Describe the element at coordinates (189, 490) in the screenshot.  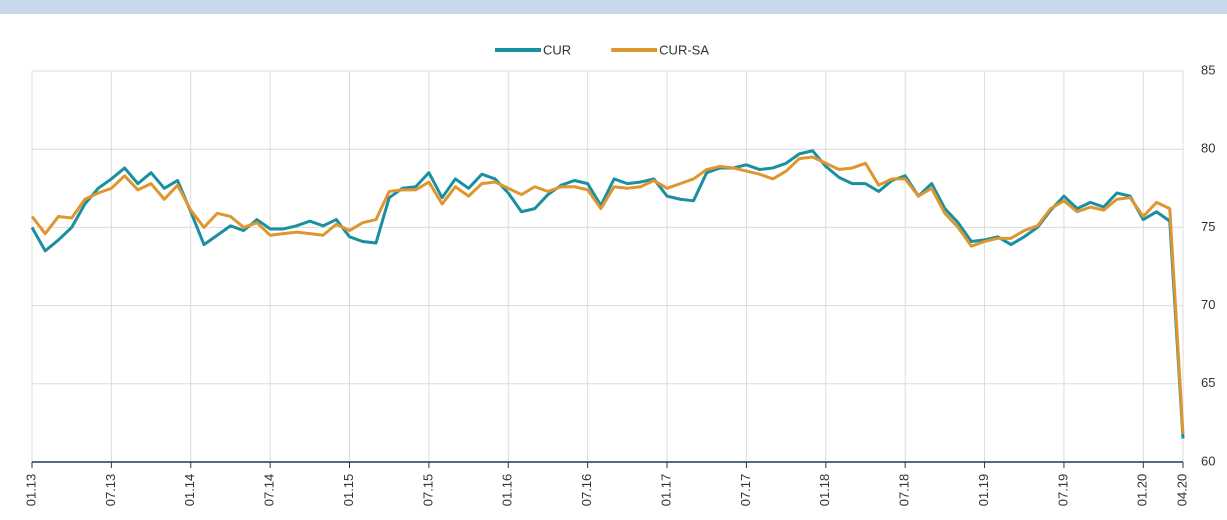
I see `x-tick-label: 01.14` at that location.